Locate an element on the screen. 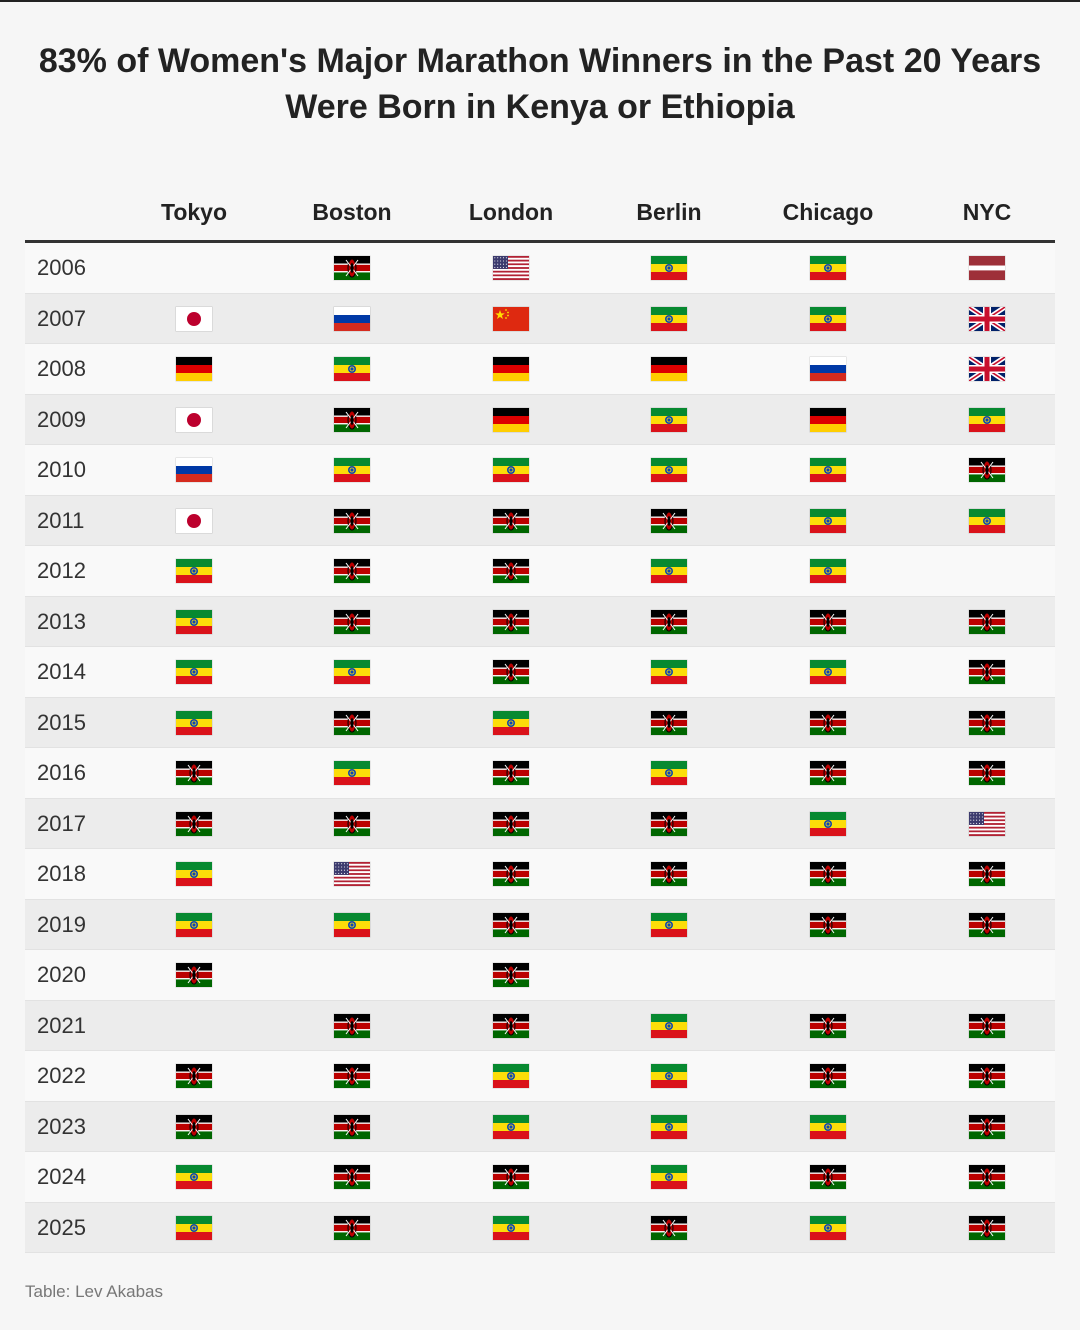 The height and width of the screenshot is (1330, 1080). table-row: 2009 is located at coordinates (540, 419).